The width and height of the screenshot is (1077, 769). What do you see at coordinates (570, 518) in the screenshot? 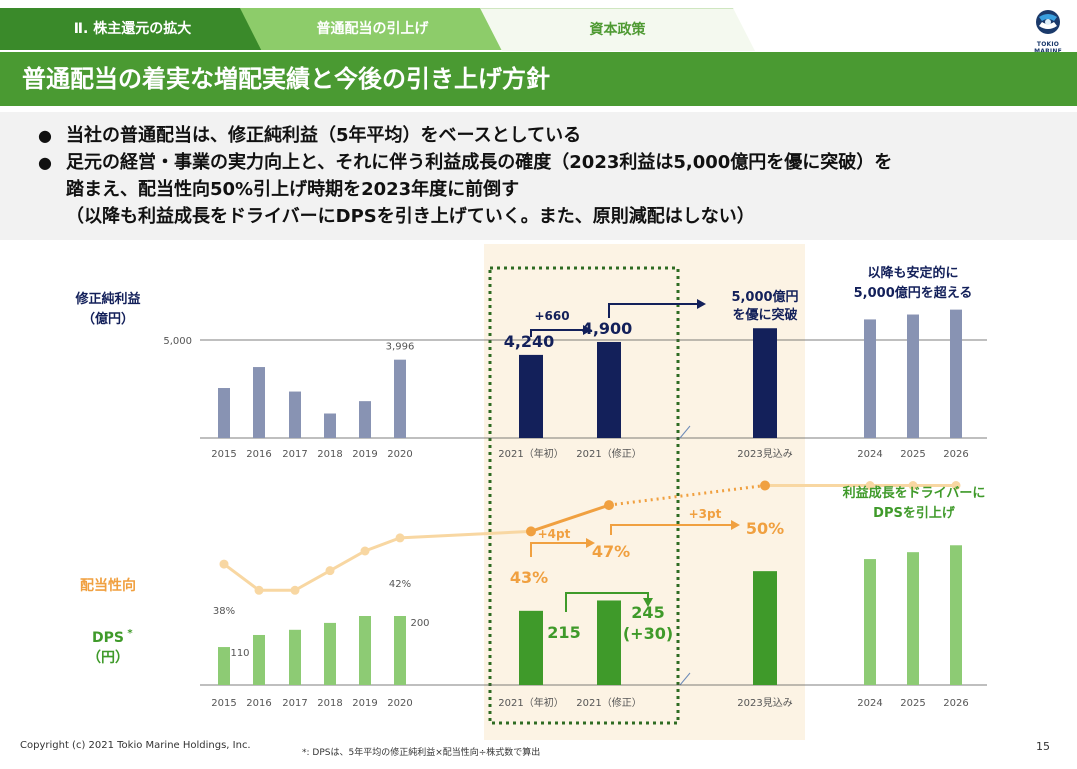
I see `payout-line-2021` at bounding box center [570, 518].